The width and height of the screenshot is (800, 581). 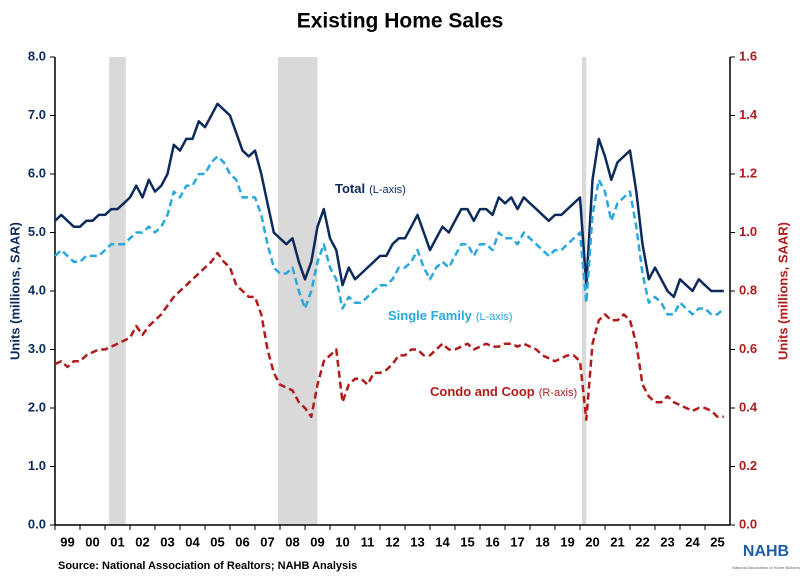 What do you see at coordinates (692, 541) in the screenshot?
I see `x-tick-label: 24` at bounding box center [692, 541].